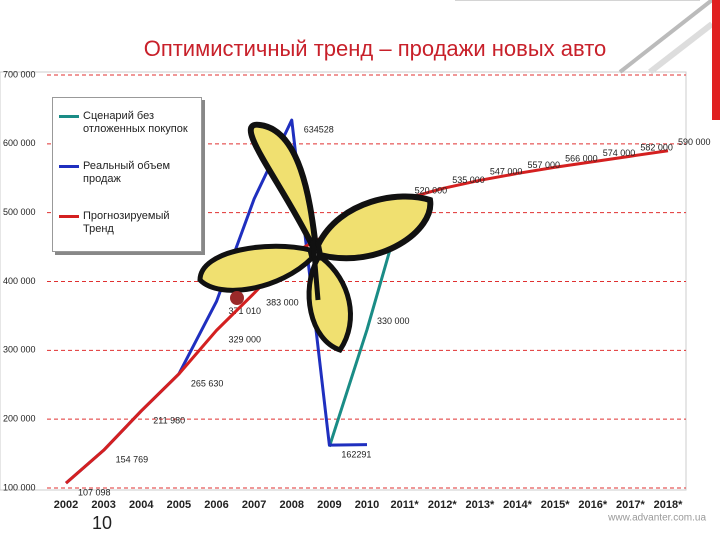 Image resolution: width=720 pixels, height=540 pixels. I want to click on x-tick-label: 2013*, so click(479, 505).